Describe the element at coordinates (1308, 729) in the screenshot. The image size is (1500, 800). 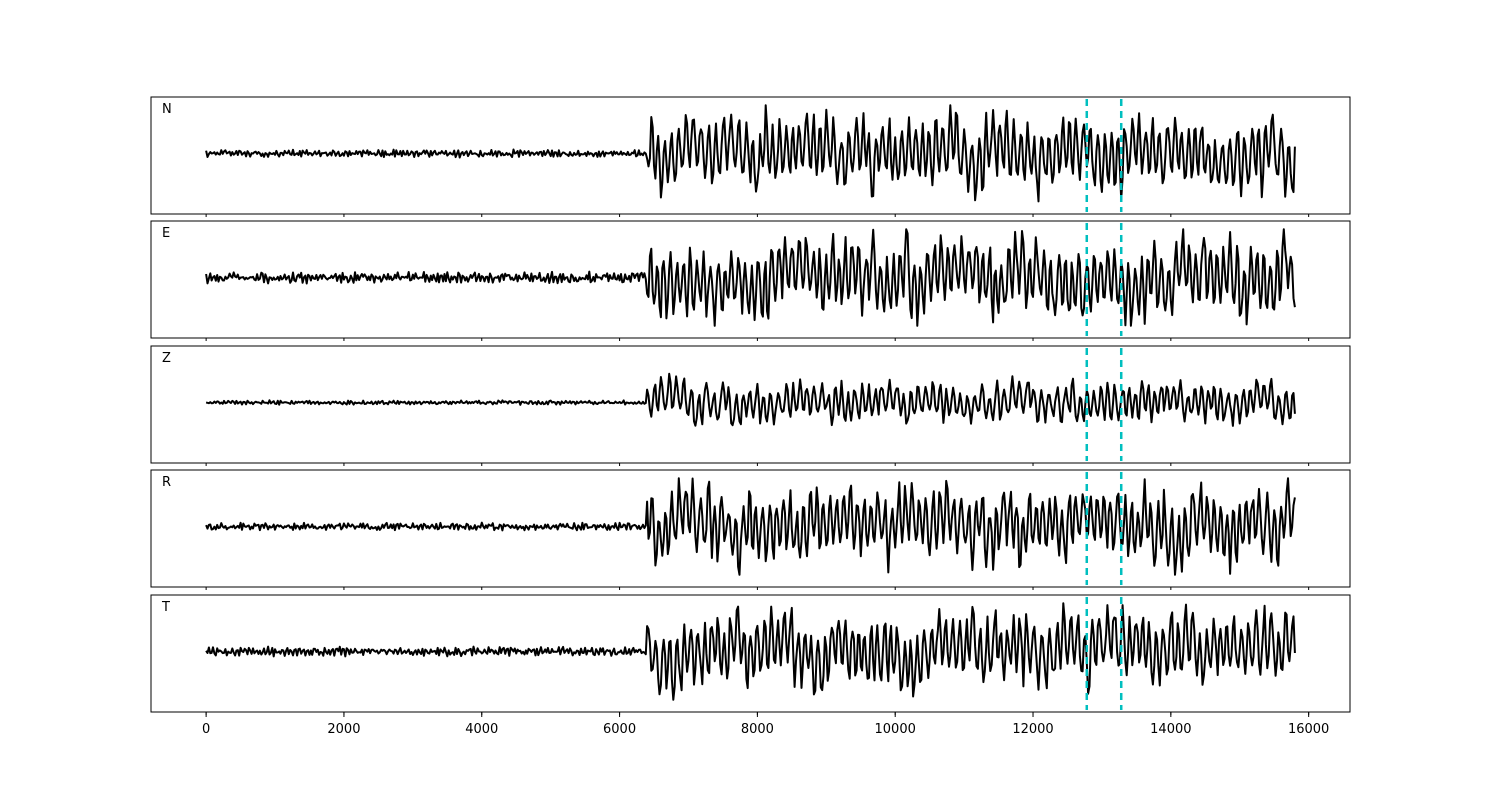
I see `x-tick-label: 16000` at that location.